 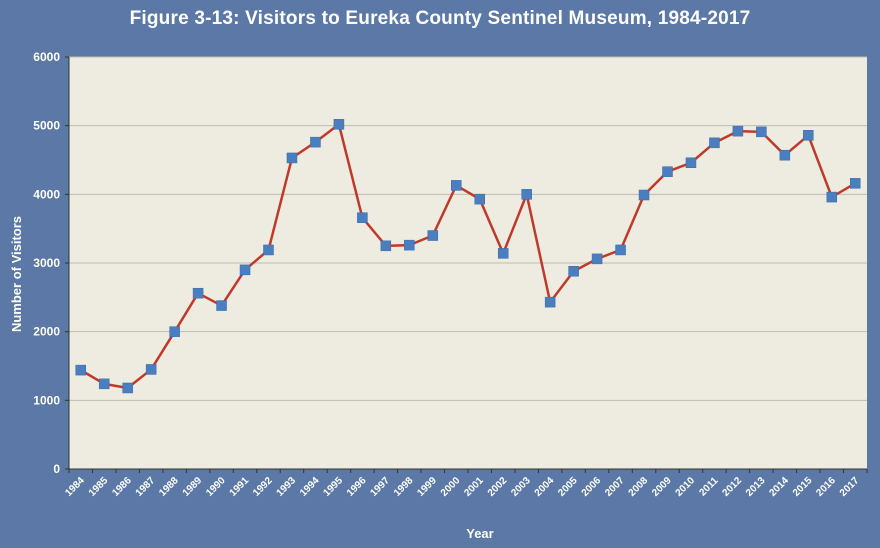 I want to click on data-point-2009, so click(x=667, y=171).